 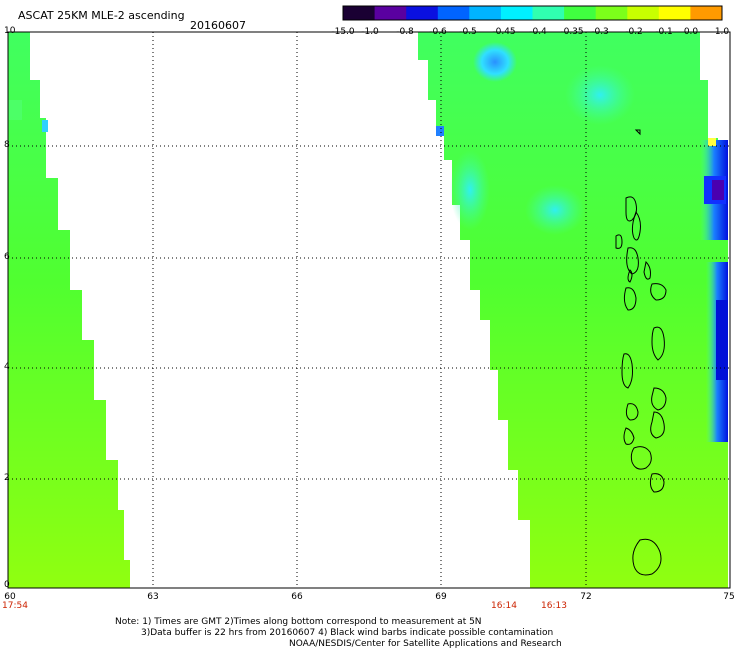 What do you see at coordinates (7, 257) in the screenshot?
I see `y-tick-label: 6` at bounding box center [7, 257].